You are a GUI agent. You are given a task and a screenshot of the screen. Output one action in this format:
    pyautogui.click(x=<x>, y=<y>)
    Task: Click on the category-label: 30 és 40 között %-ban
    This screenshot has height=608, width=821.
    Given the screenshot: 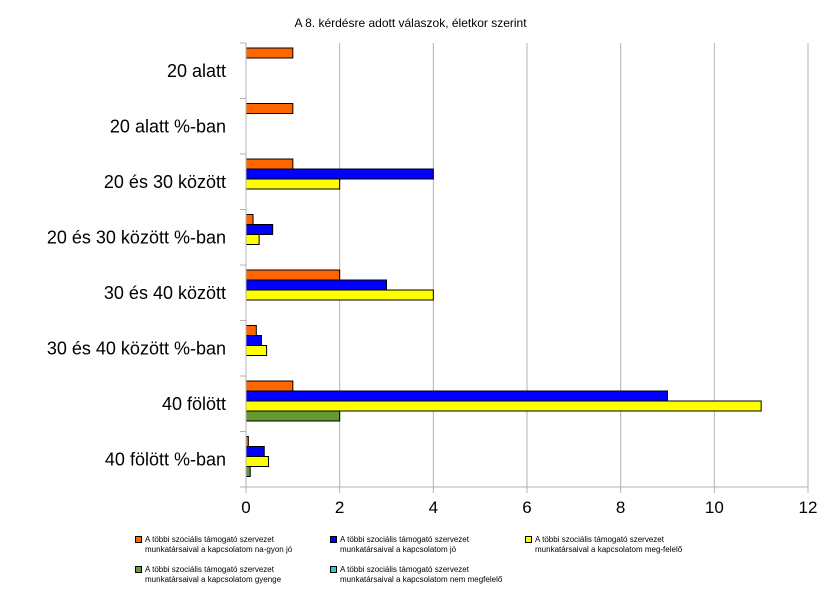 What is the action you would take?
    pyautogui.click(x=136, y=348)
    